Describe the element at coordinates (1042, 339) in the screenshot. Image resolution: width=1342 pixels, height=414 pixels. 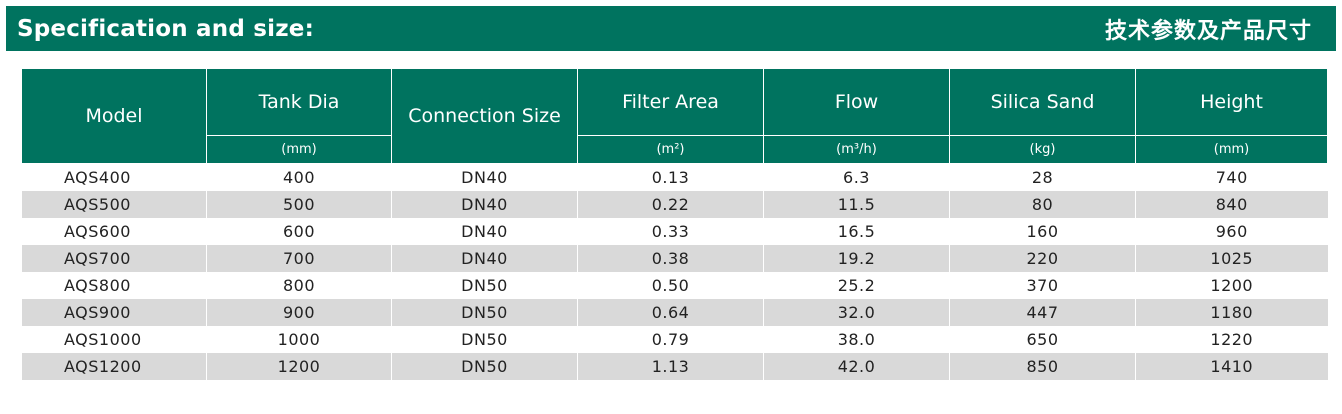
I see `cell-silica-sand: 650` at that location.